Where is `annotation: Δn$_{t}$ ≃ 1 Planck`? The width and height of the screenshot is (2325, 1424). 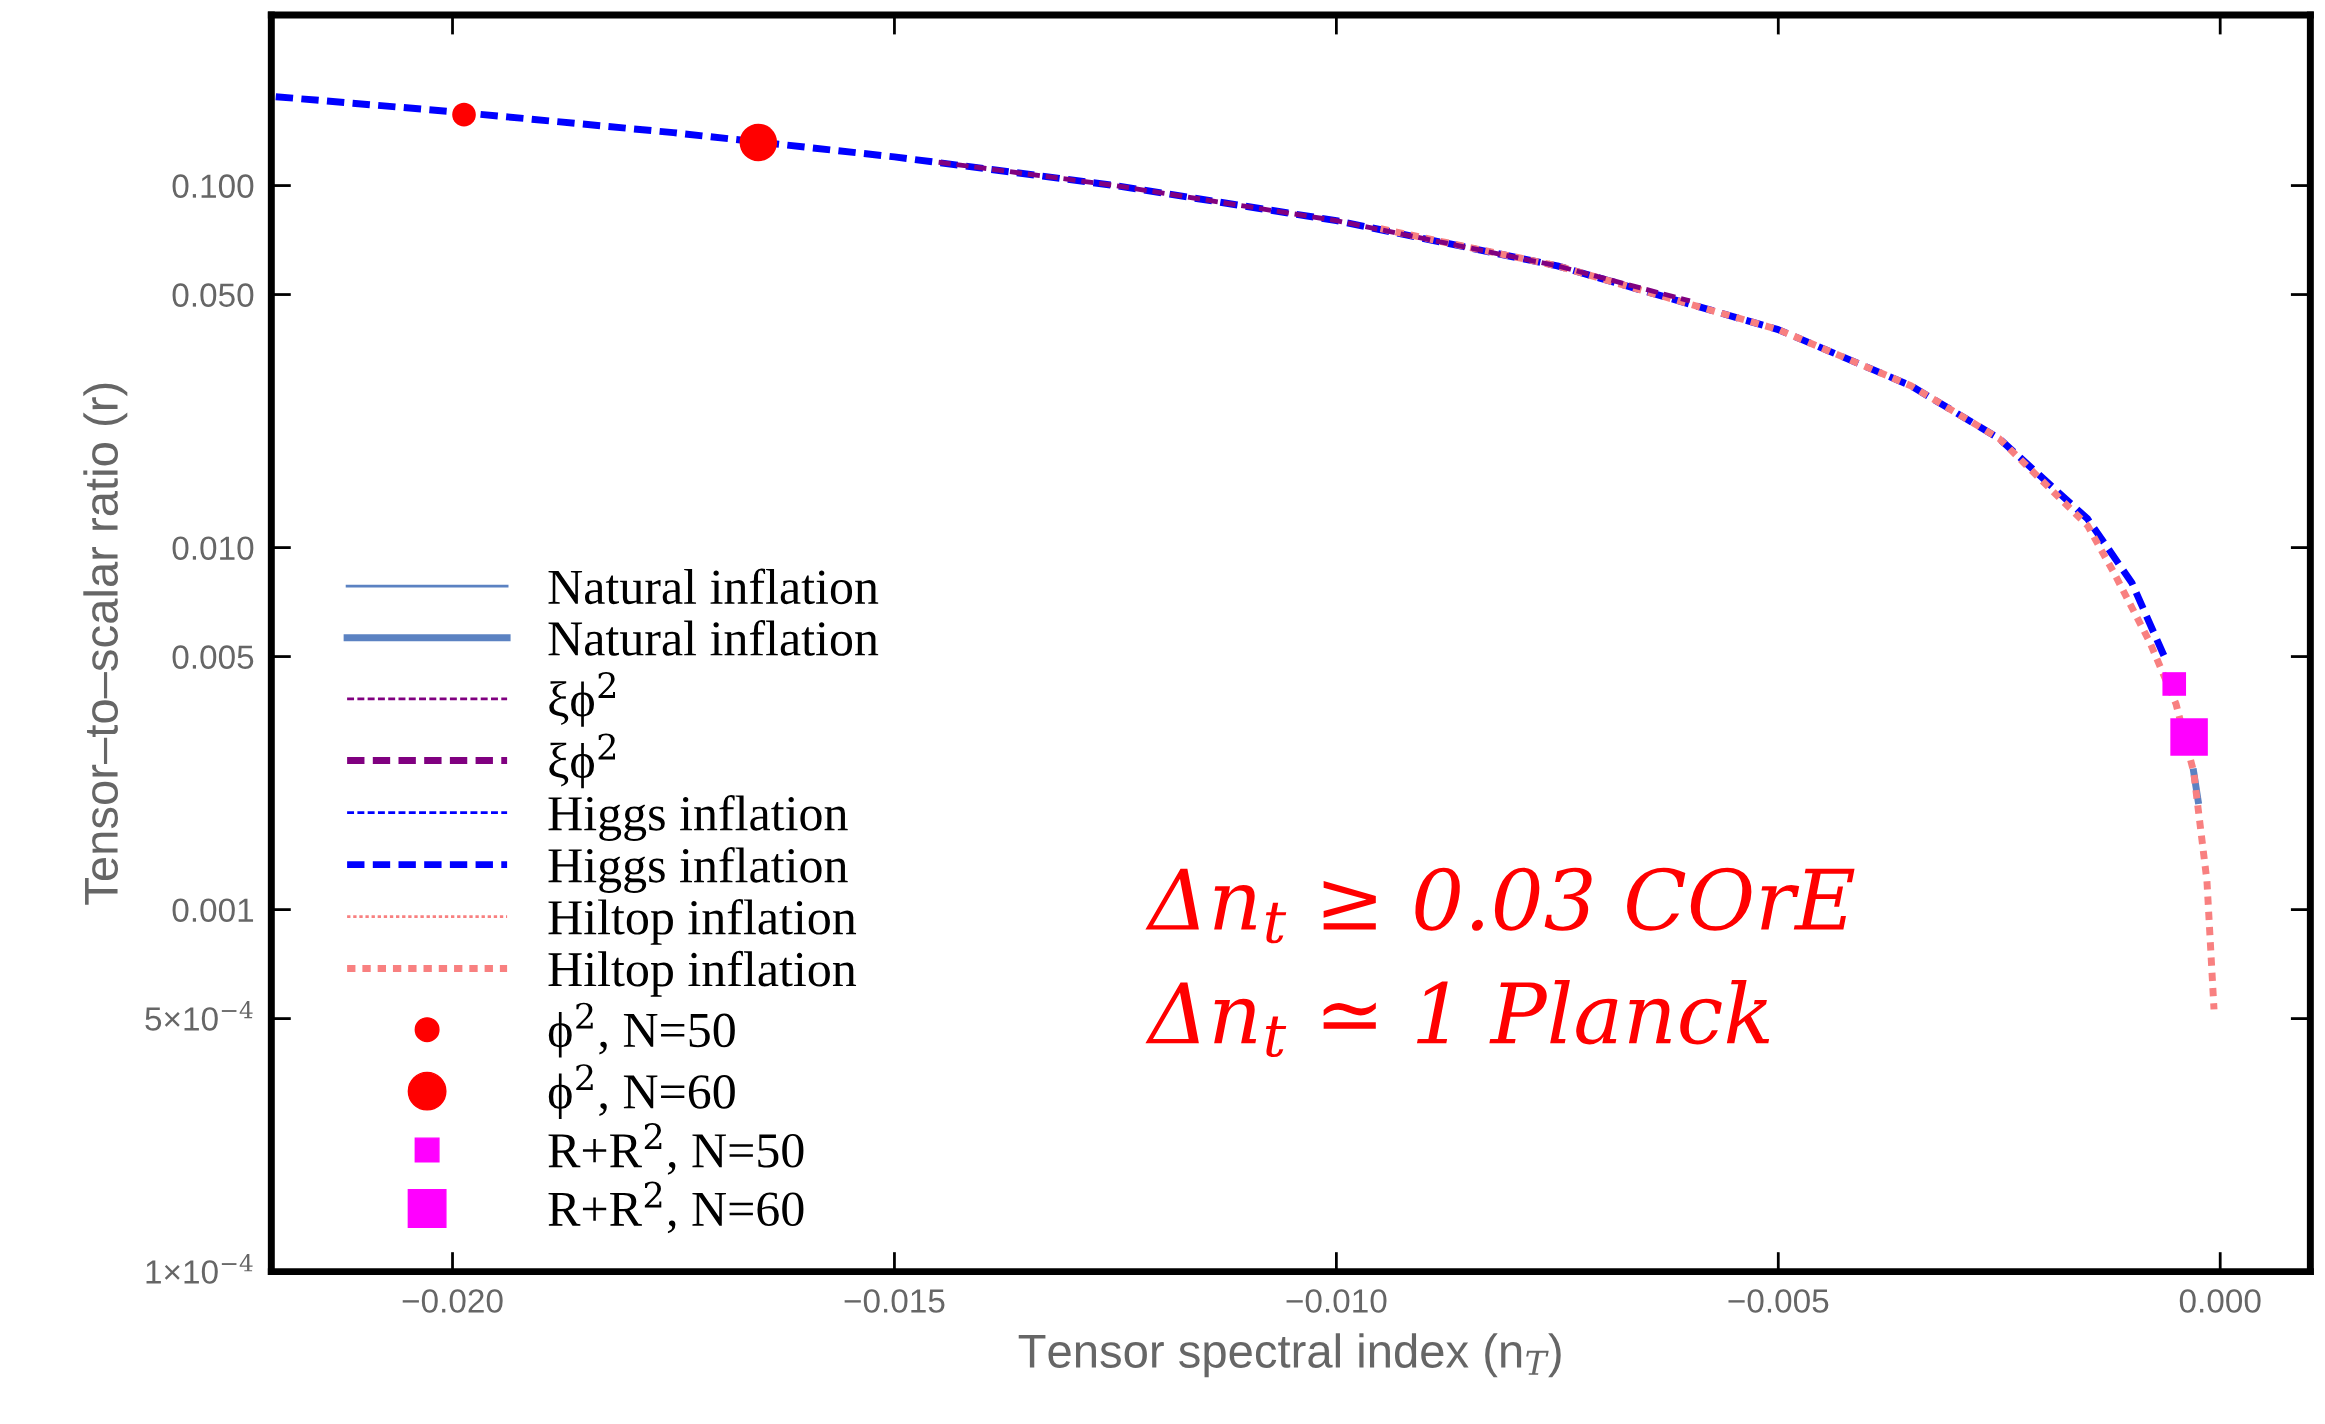
annotation: Δn$_{t}$ ≃ 1 Planck is located at coordinates (1457, 1018).